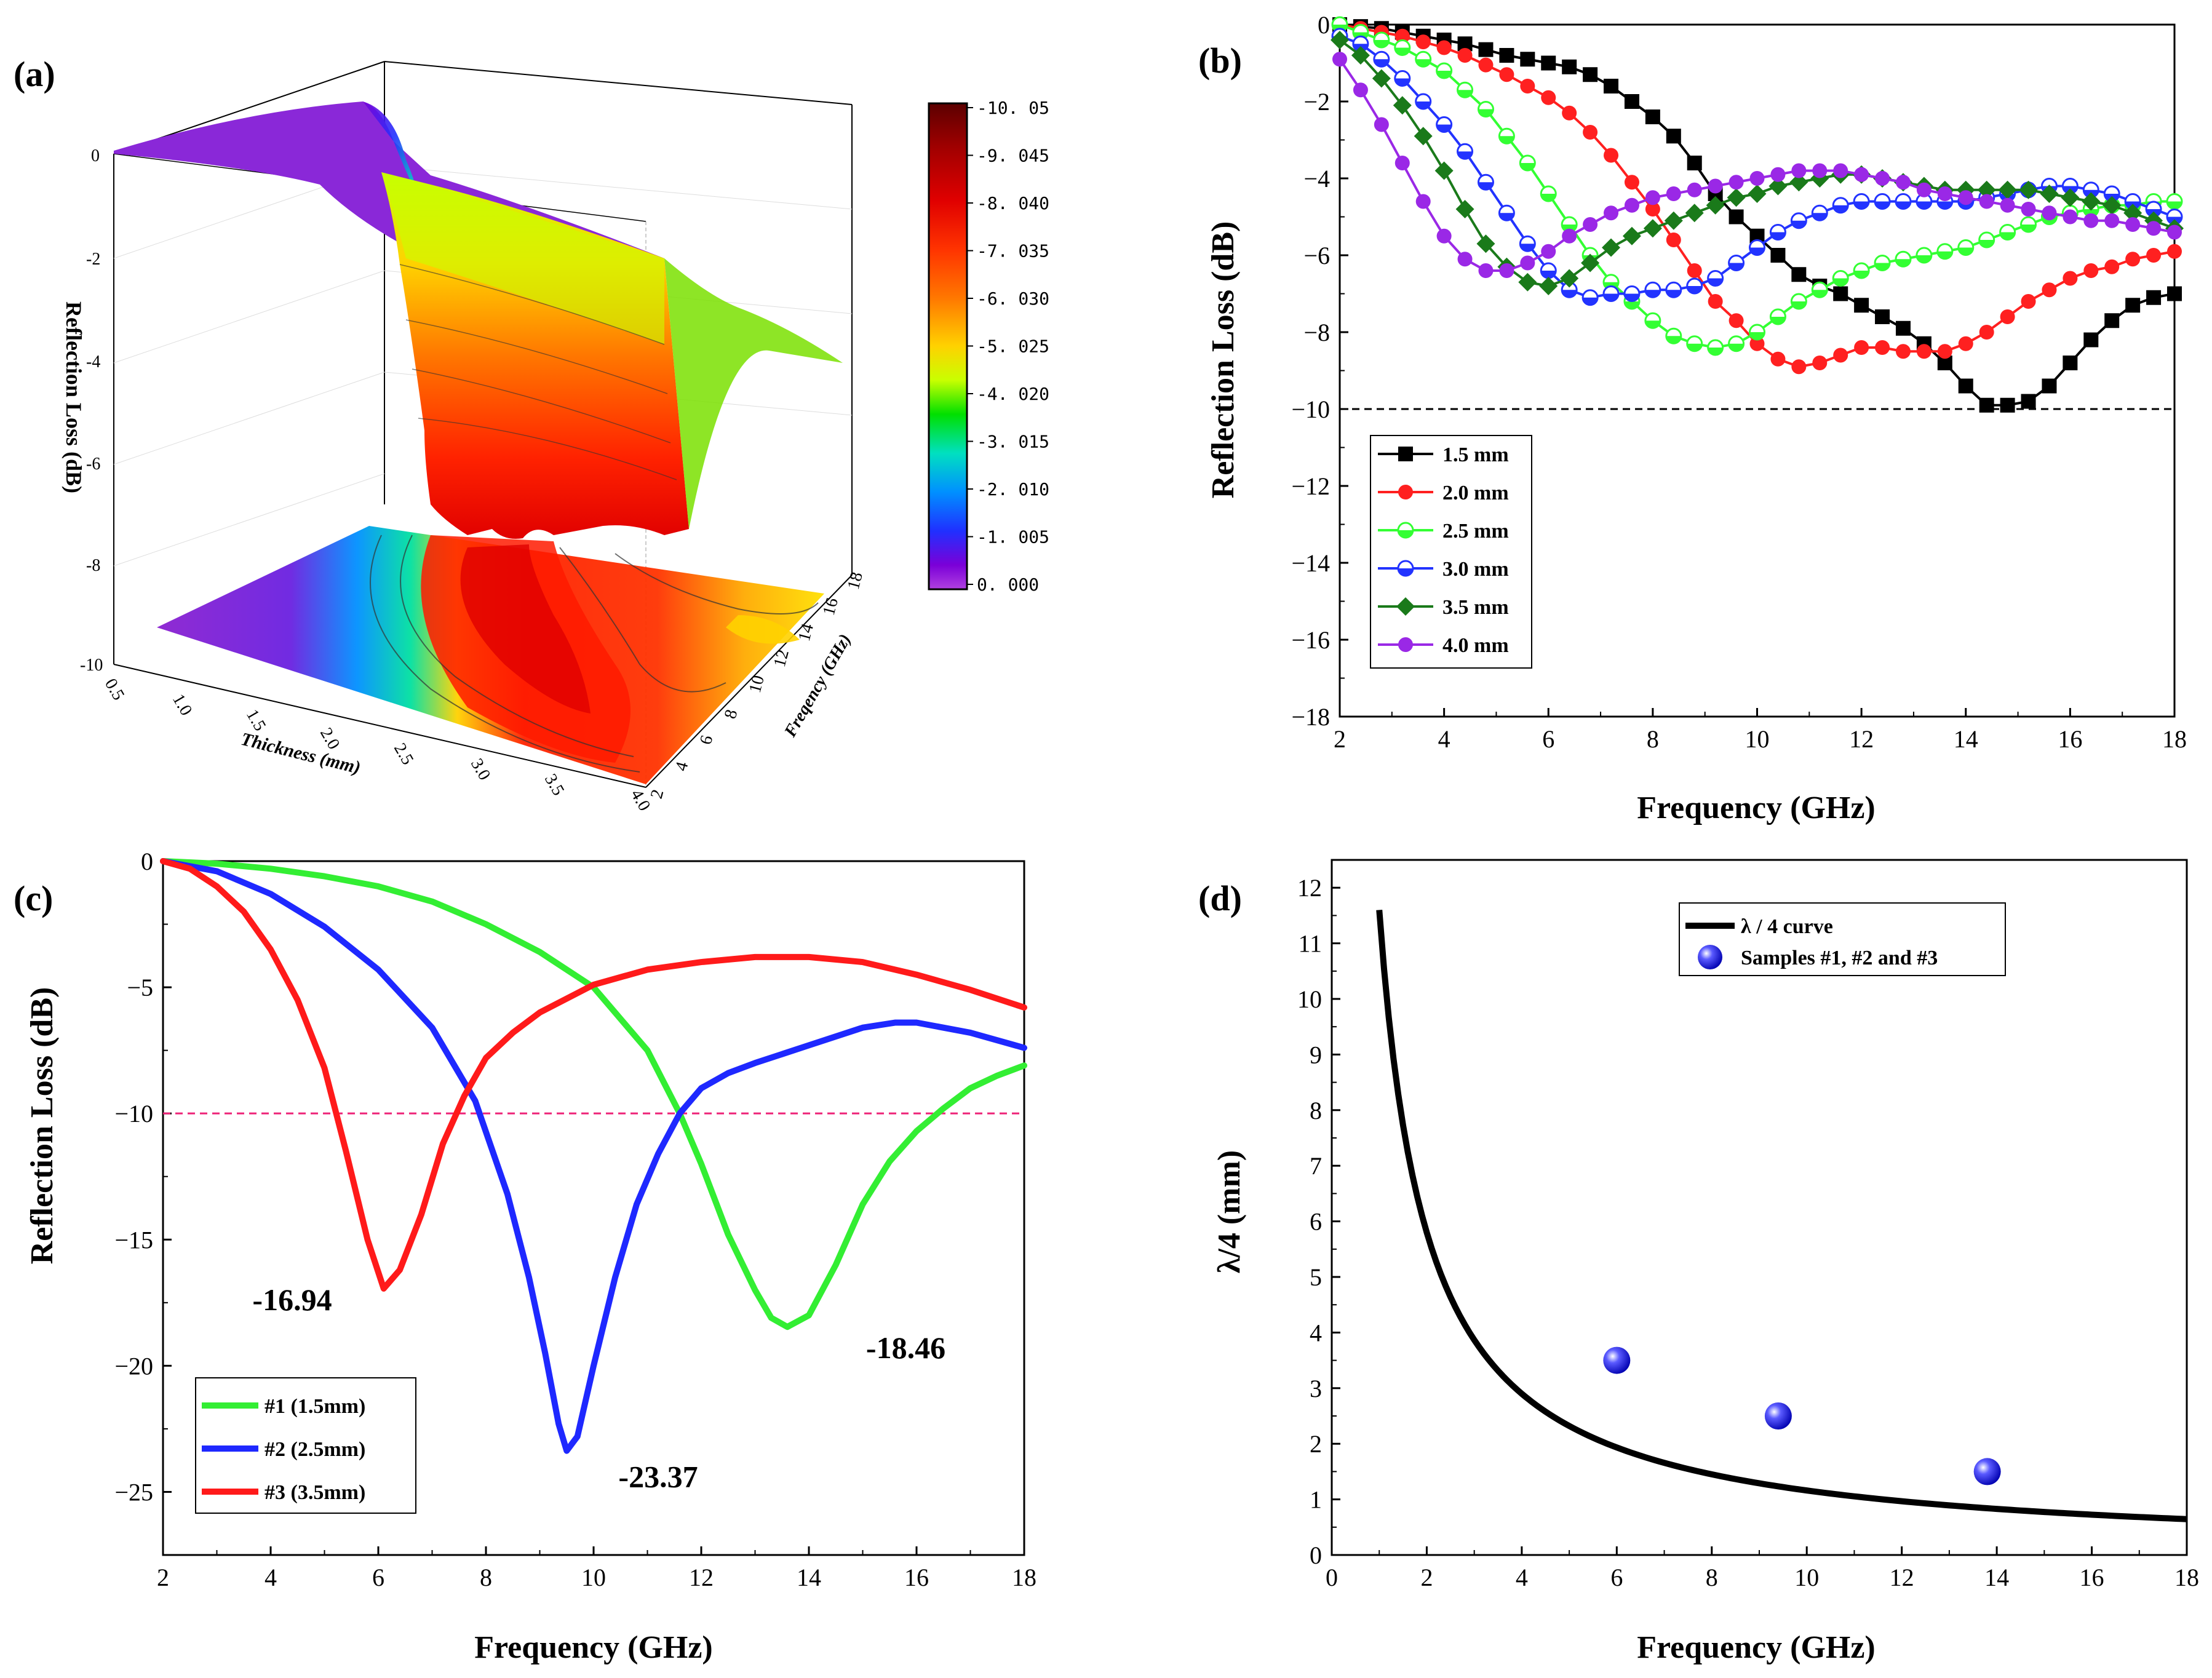 The width and height of the screenshot is (2212, 1678). Describe the element at coordinates (1756, 1647) in the screenshot. I see `x-axis-label-d: Frequency (GHz)` at that location.